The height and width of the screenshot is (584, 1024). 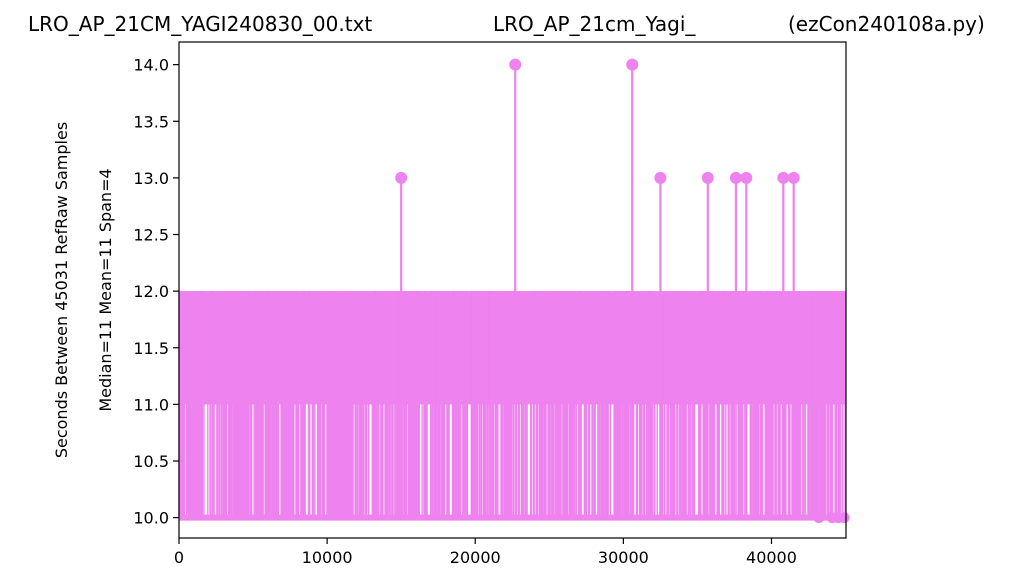 I want to click on title-center: LRO_AP_21cm_Yagi_, so click(x=594, y=24).